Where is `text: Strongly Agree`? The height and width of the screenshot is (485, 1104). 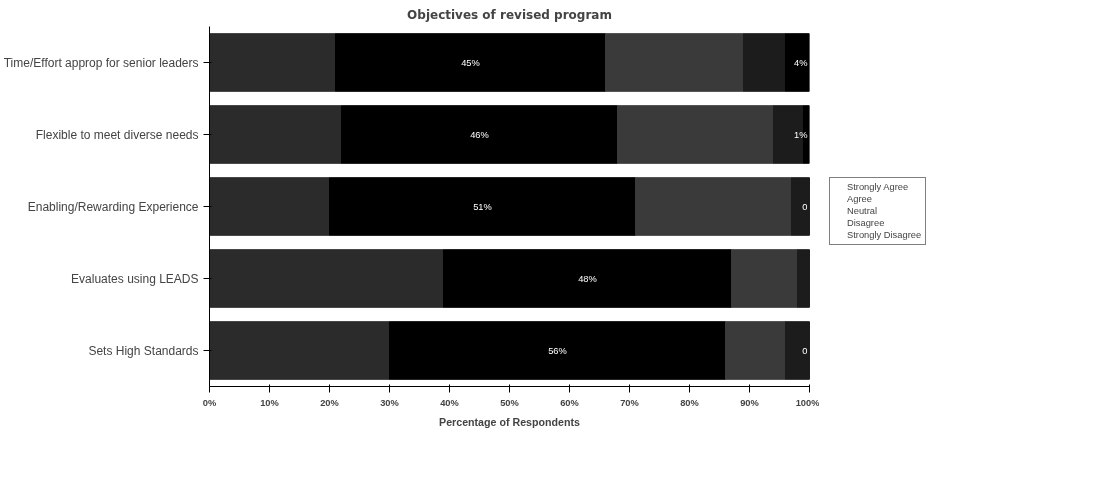 text: Strongly Agree is located at coordinates (878, 187).